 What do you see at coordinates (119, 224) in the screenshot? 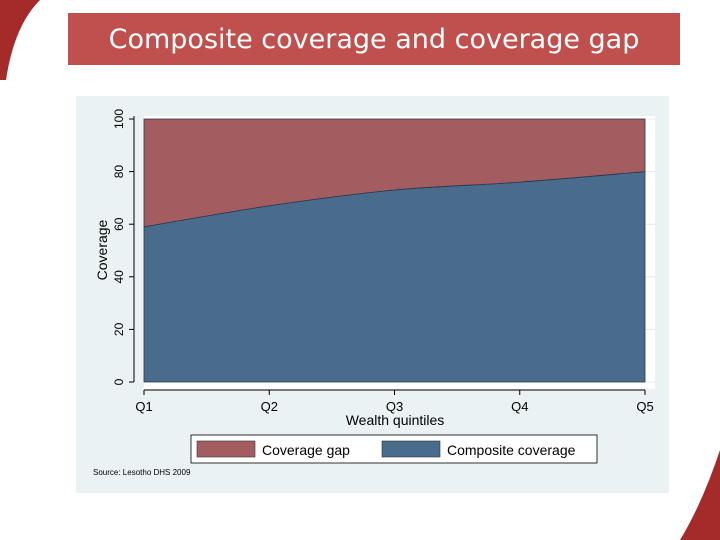
I see `y-tick-label: 60` at bounding box center [119, 224].